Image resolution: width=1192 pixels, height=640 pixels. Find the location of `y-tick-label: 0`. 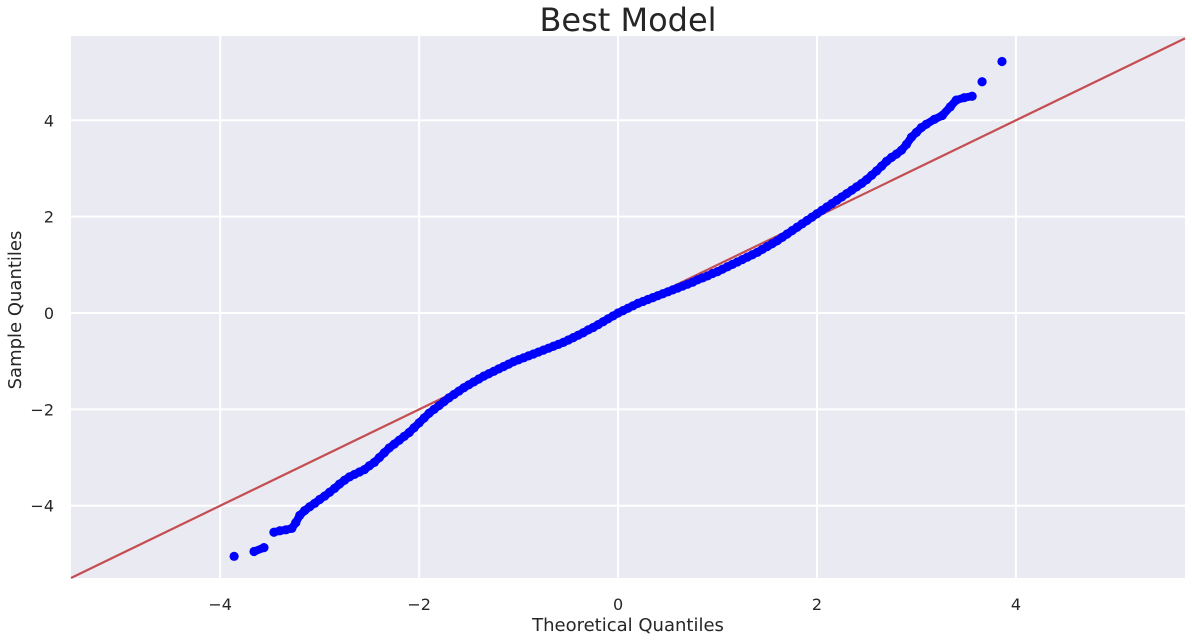

y-tick-label: 0 is located at coordinates (49, 313).